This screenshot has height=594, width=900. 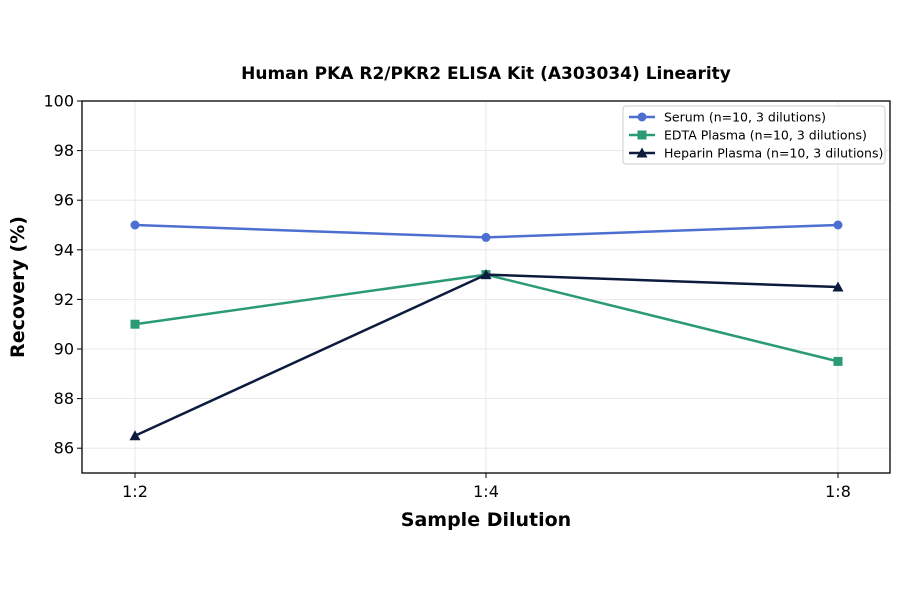 I want to click on y-tick-label: 96, so click(x=64, y=200).